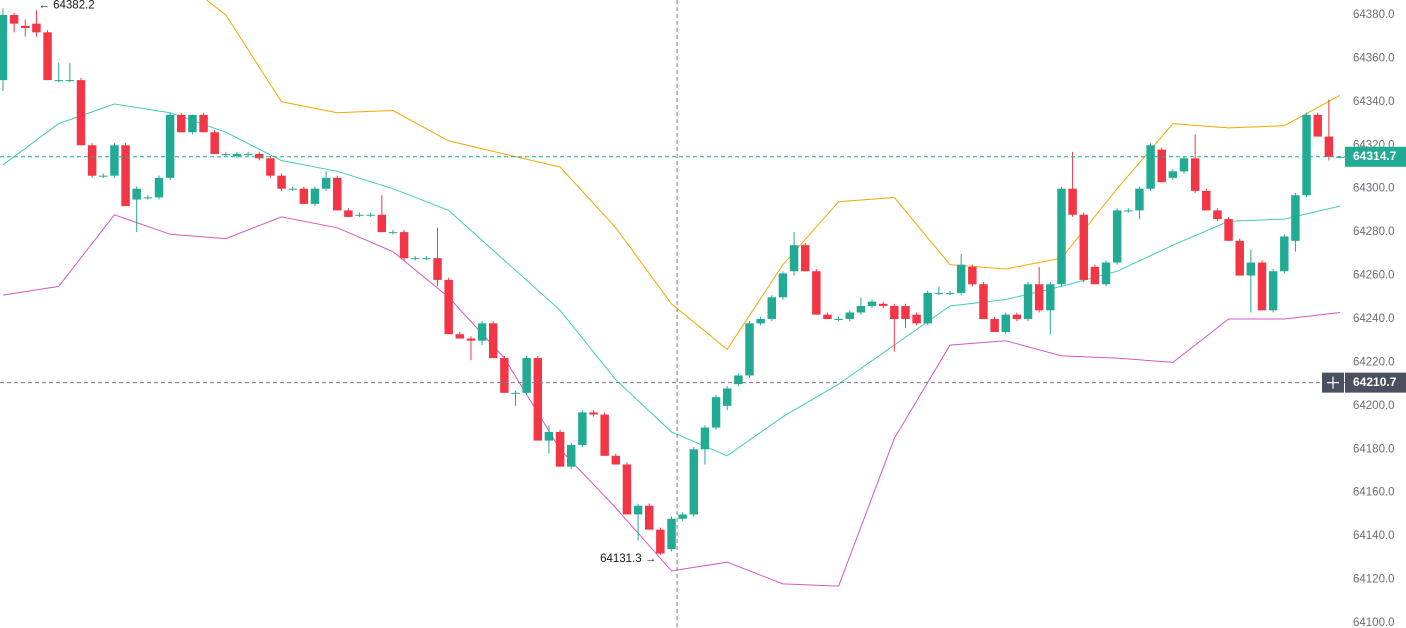 The width and height of the screenshot is (1406, 628). What do you see at coordinates (1374, 580) in the screenshot?
I see `y-tick-label: 64120.0` at bounding box center [1374, 580].